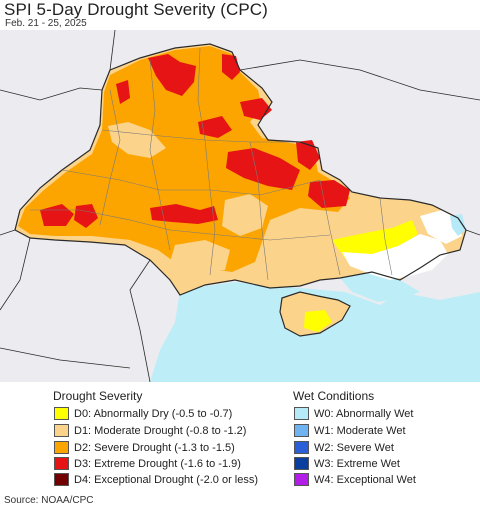 Image resolution: width=480 pixels, height=510 pixels. Describe the element at coordinates (166, 479) in the screenshot. I see `legend-label-d4: D4: Exceptional Drought (-2.0 or less)` at that location.